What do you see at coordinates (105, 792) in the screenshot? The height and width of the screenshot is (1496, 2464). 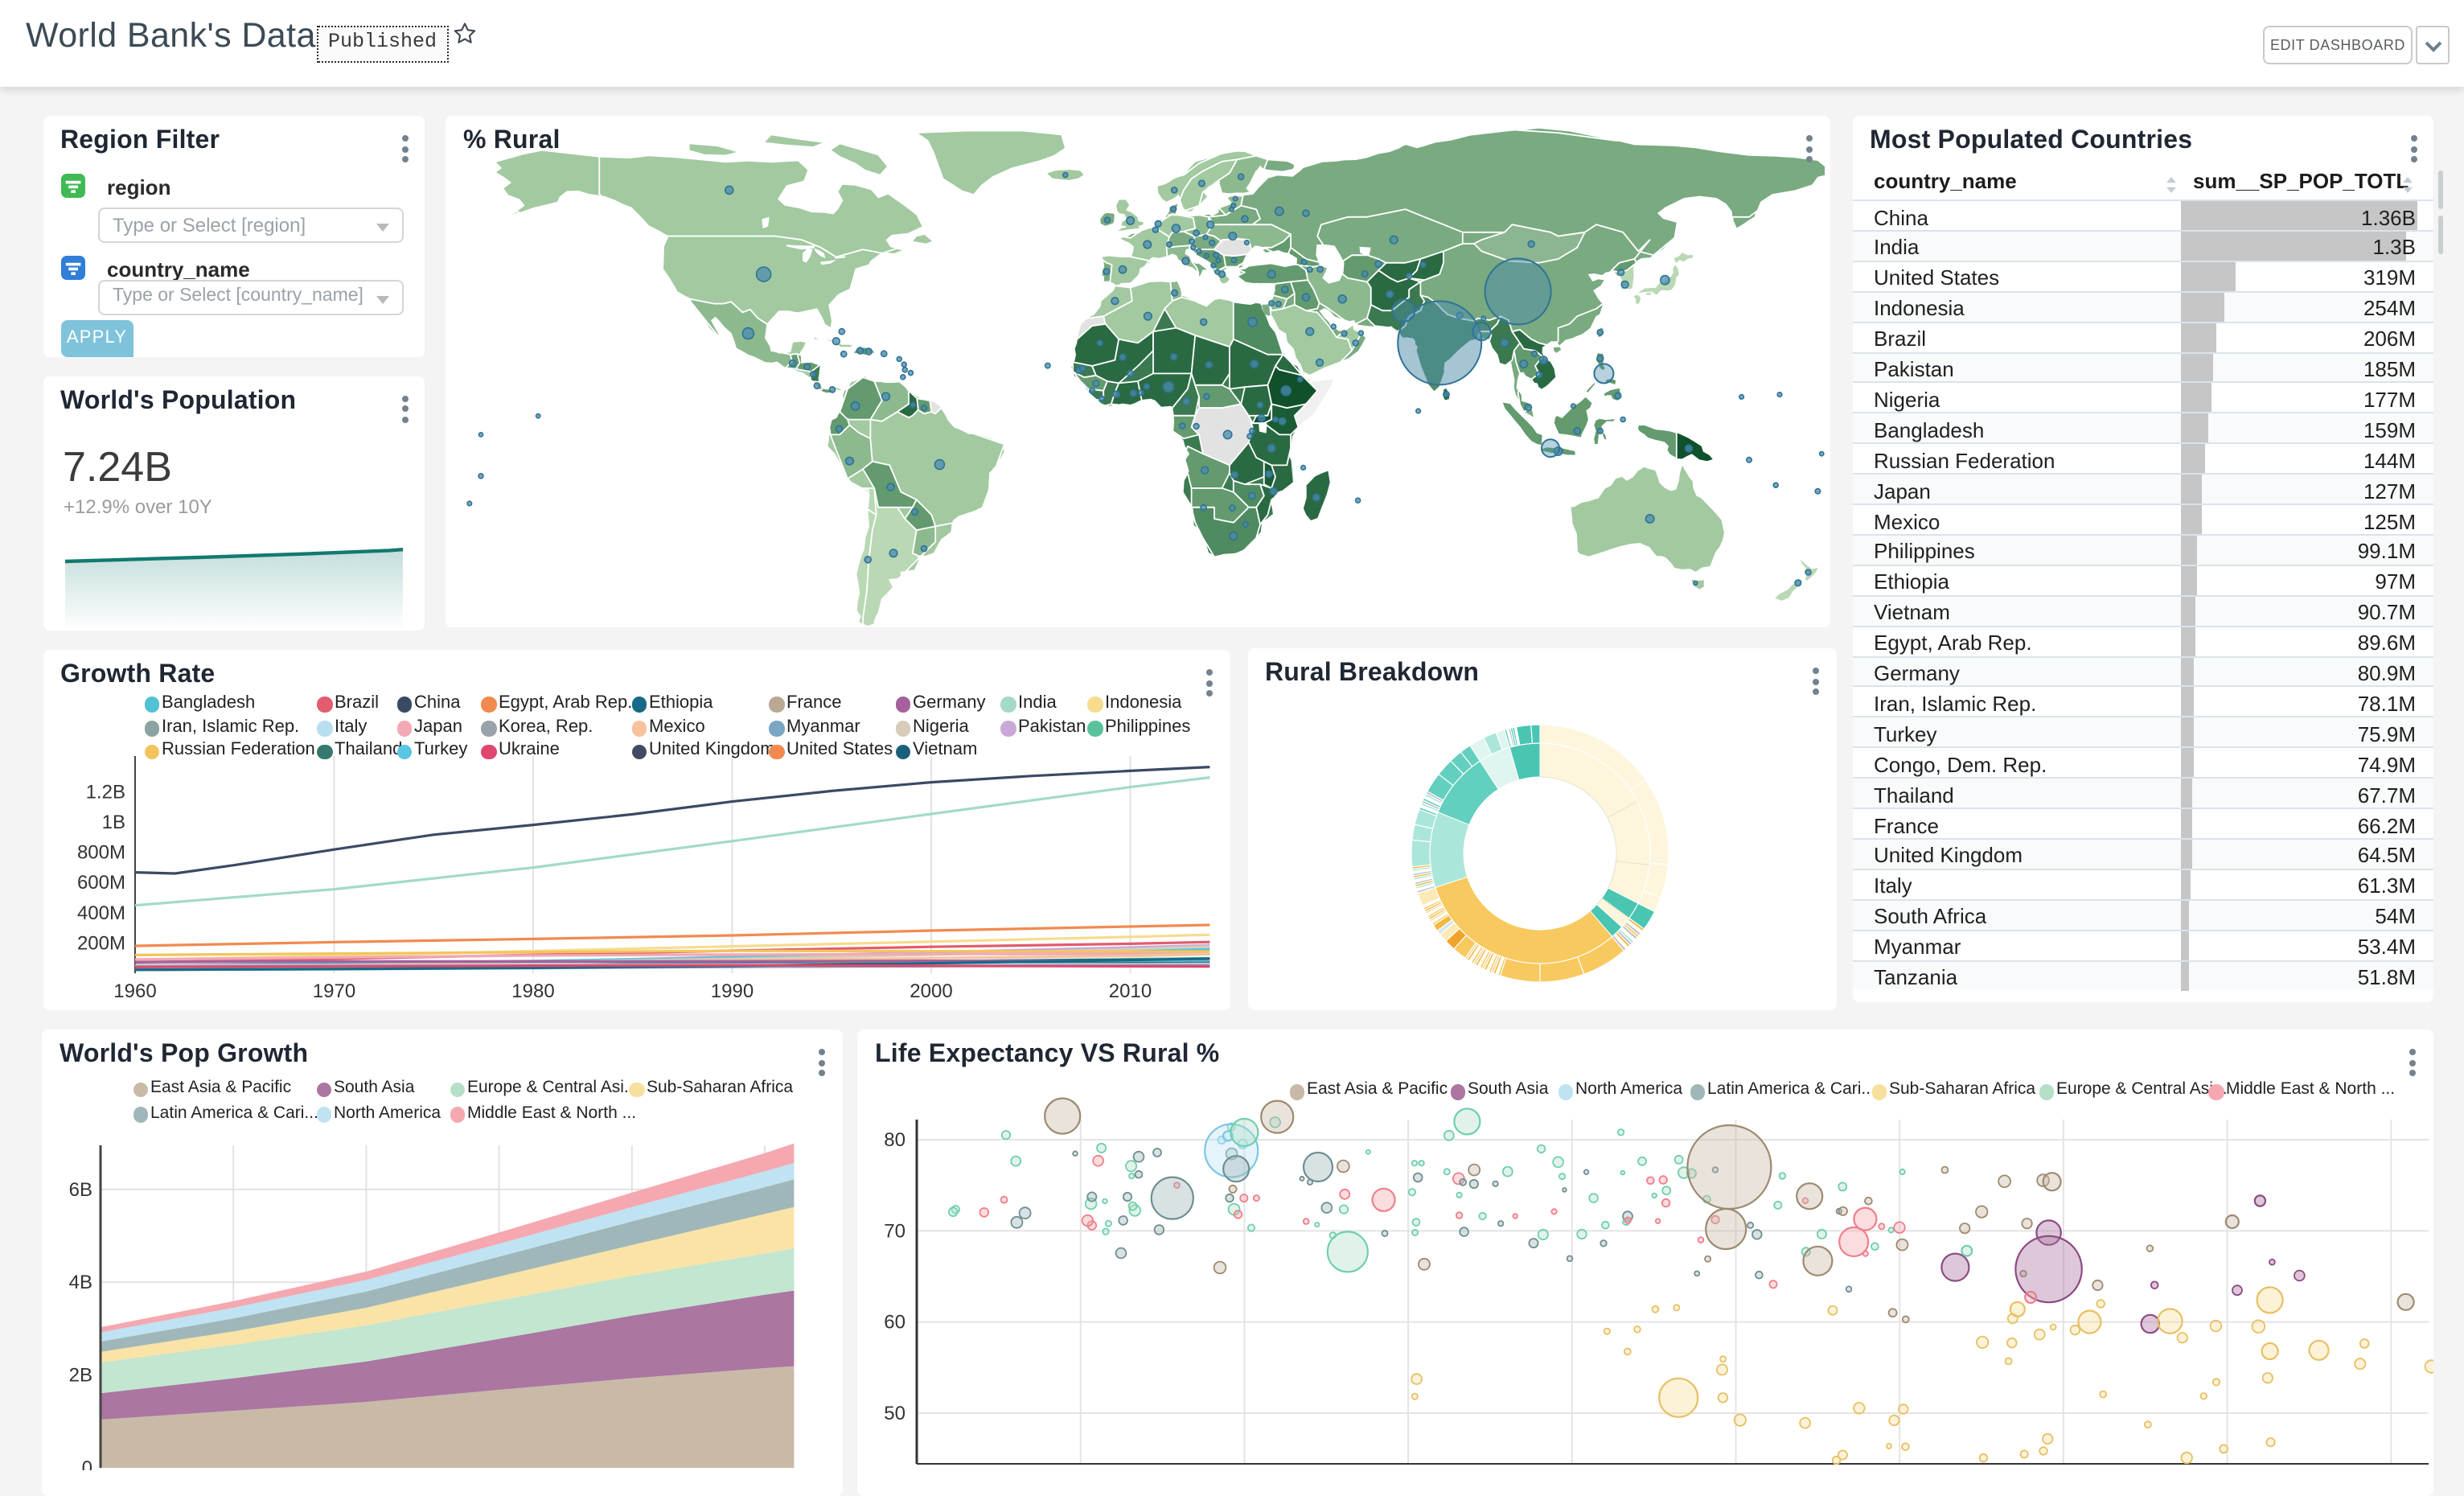 I see `svg-text: 1.2B` at bounding box center [105, 792].